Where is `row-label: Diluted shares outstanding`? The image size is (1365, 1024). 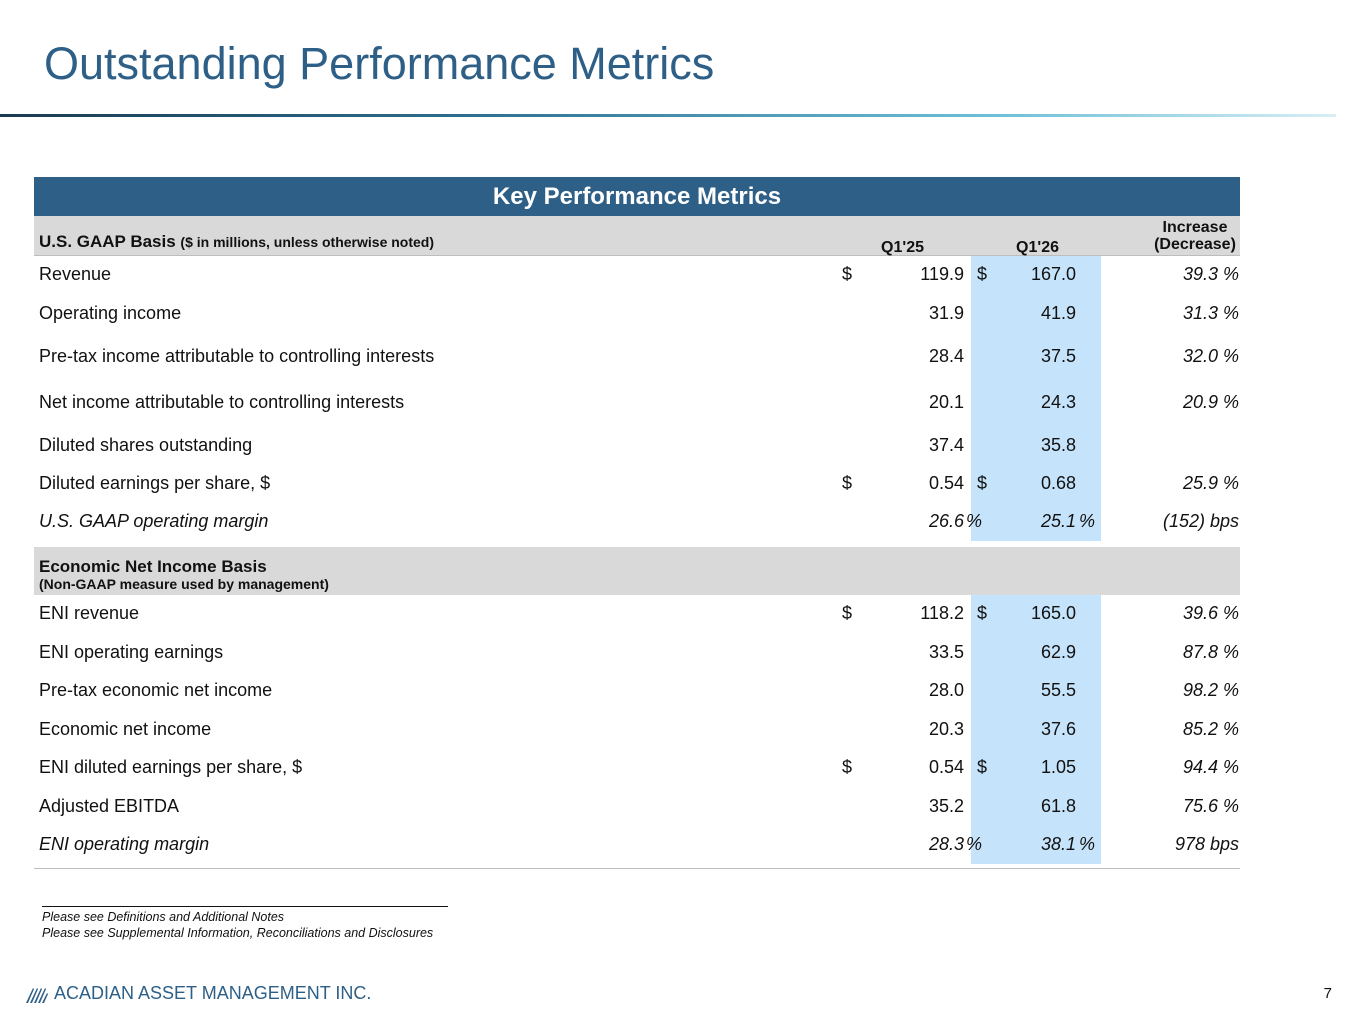 row-label: Diluted shares outstanding is located at coordinates (146, 445).